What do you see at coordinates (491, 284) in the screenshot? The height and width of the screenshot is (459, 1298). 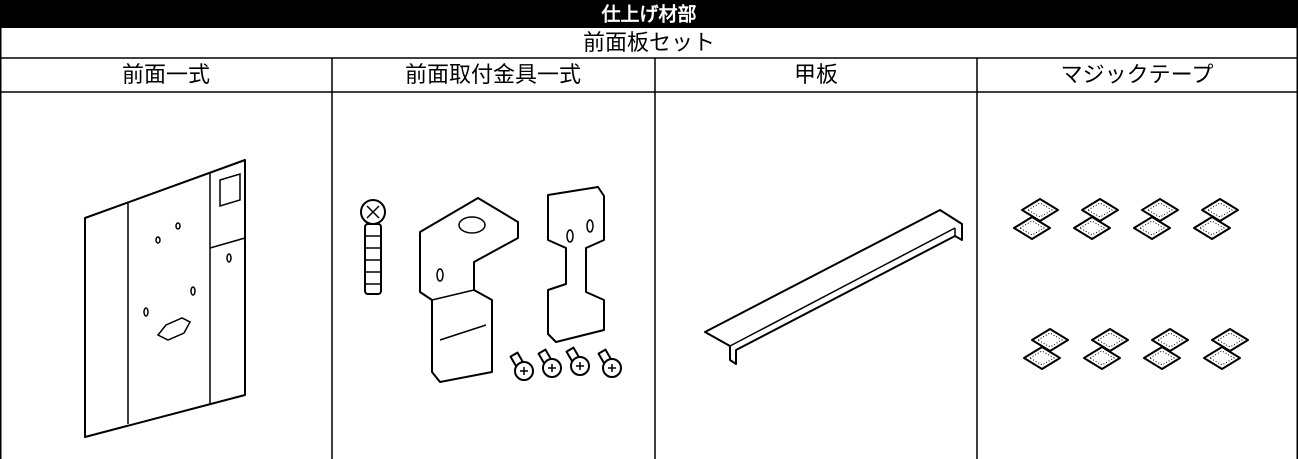 I see `bracket-illustration` at bounding box center [491, 284].